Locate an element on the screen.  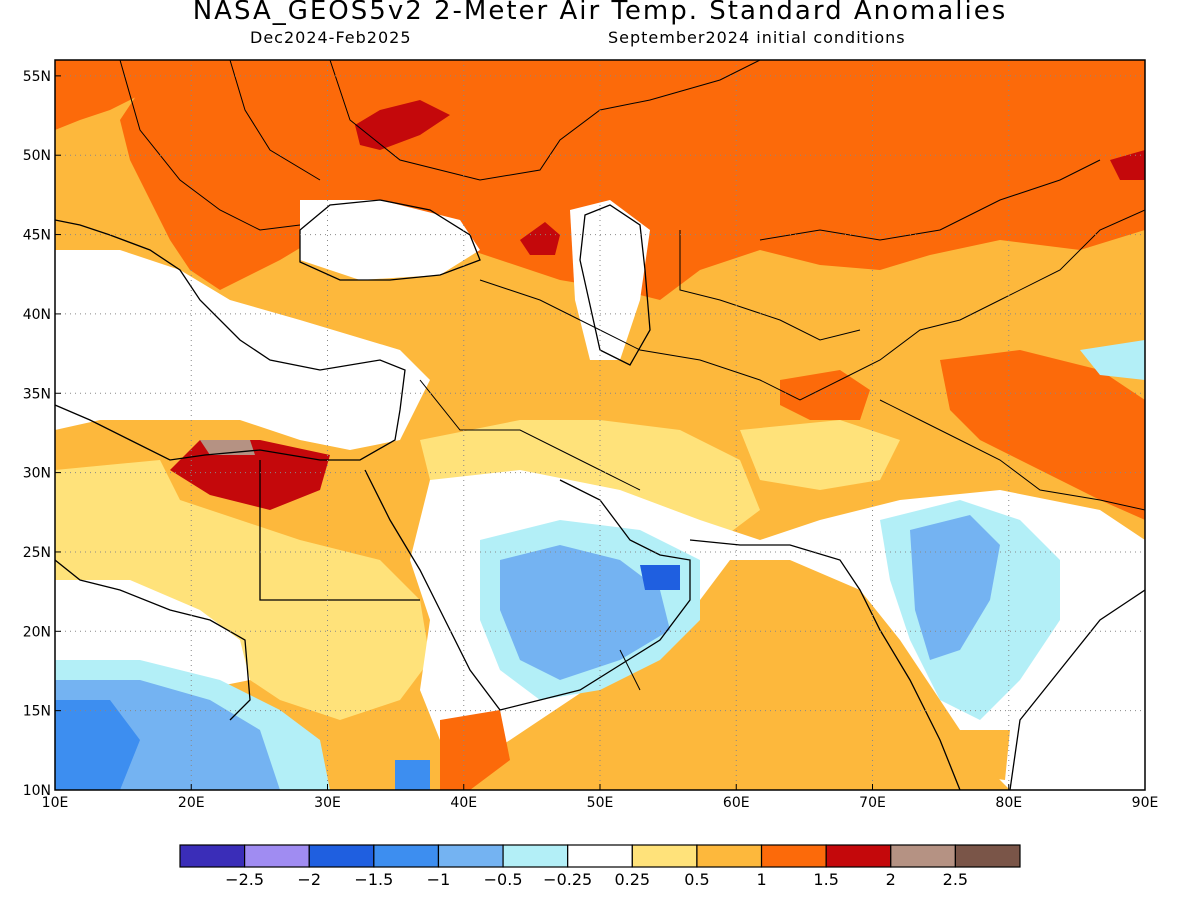
region-russia-hot is located at coordinates (402, 125).